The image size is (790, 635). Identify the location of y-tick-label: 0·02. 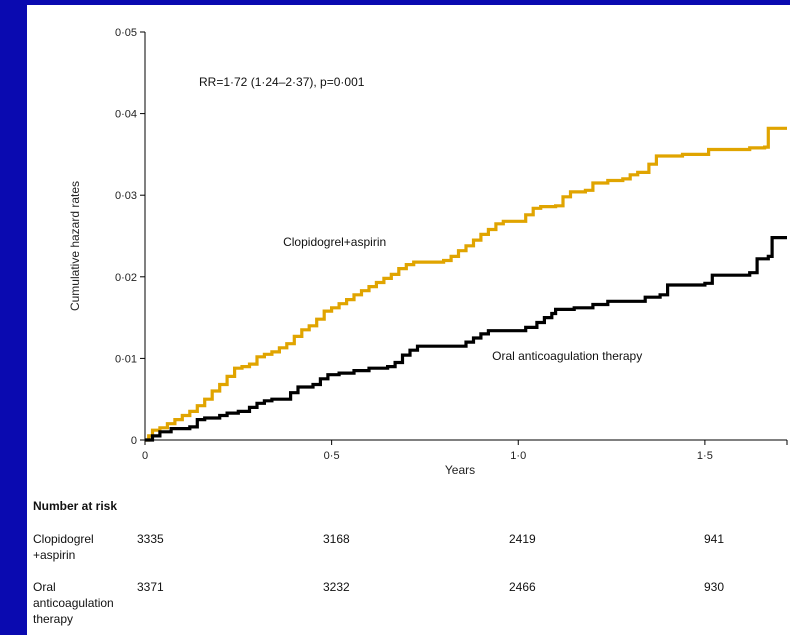
(126, 278).